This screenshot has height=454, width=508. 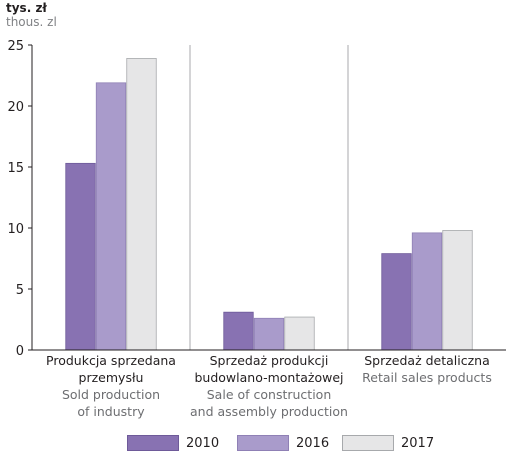 I want to click on bar-2010-cat2, so click(x=238, y=331).